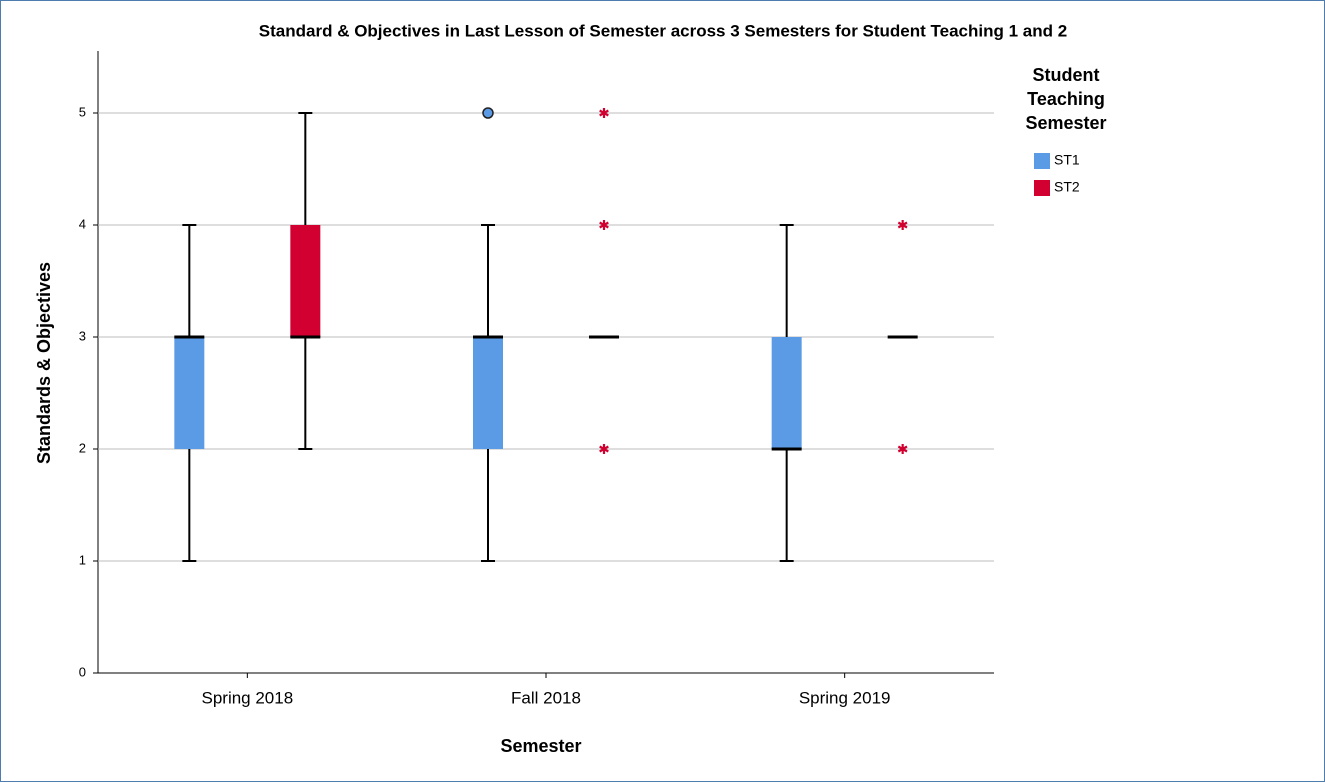 The width and height of the screenshot is (1325, 783). What do you see at coordinates (82, 223) in the screenshot?
I see `y-tick-label: 4` at bounding box center [82, 223].